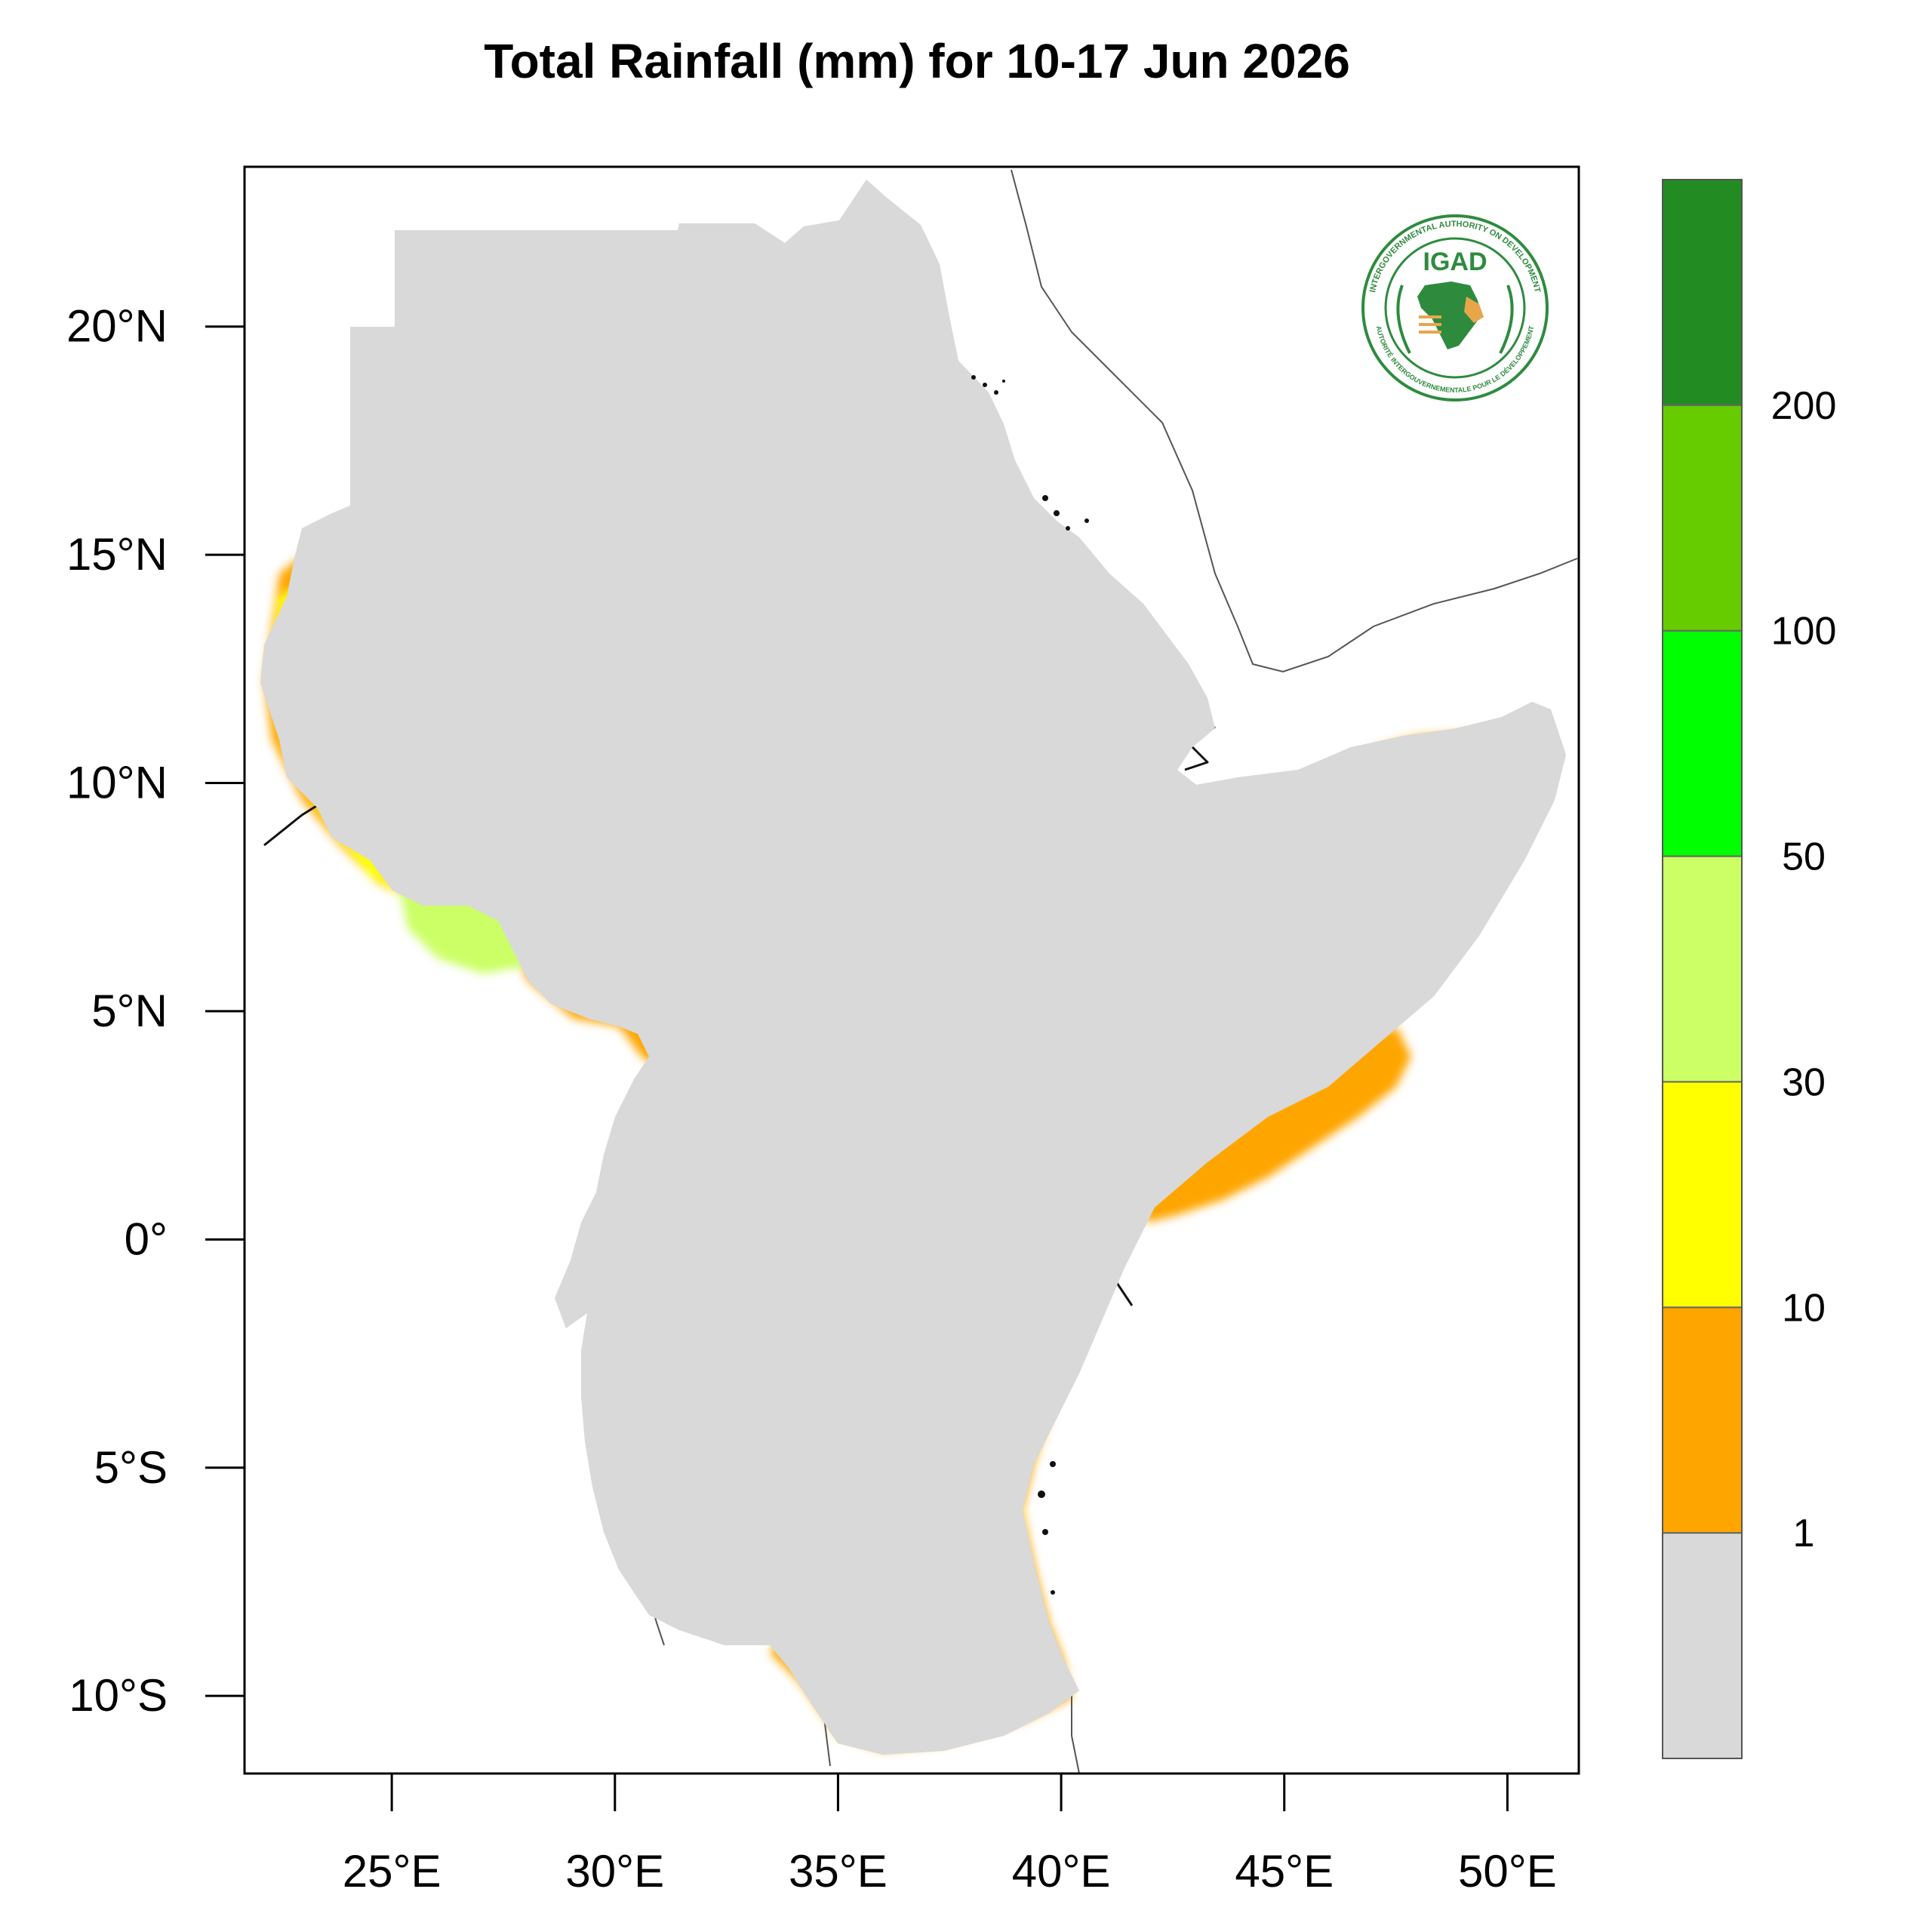 The width and height of the screenshot is (1932, 1932). I want to click on latitude-axis: 20°N 15°N 10°N 5°N 0° 5°S 10°S, so click(155, 1011).